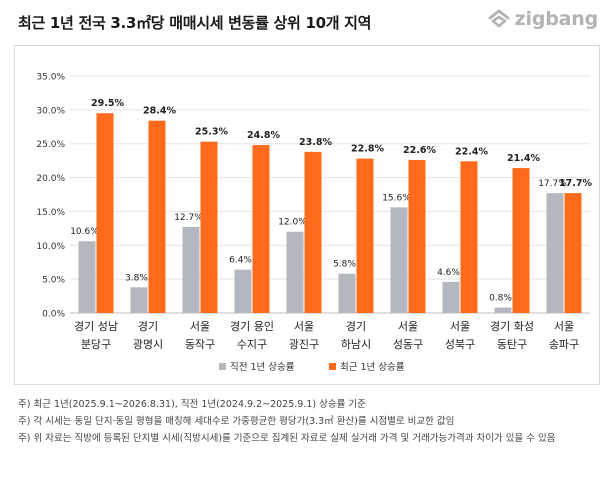 The height and width of the screenshot is (482, 612). Describe the element at coordinates (471, 151) in the screenshot. I see `data-label-recent: 22.4%` at that location.